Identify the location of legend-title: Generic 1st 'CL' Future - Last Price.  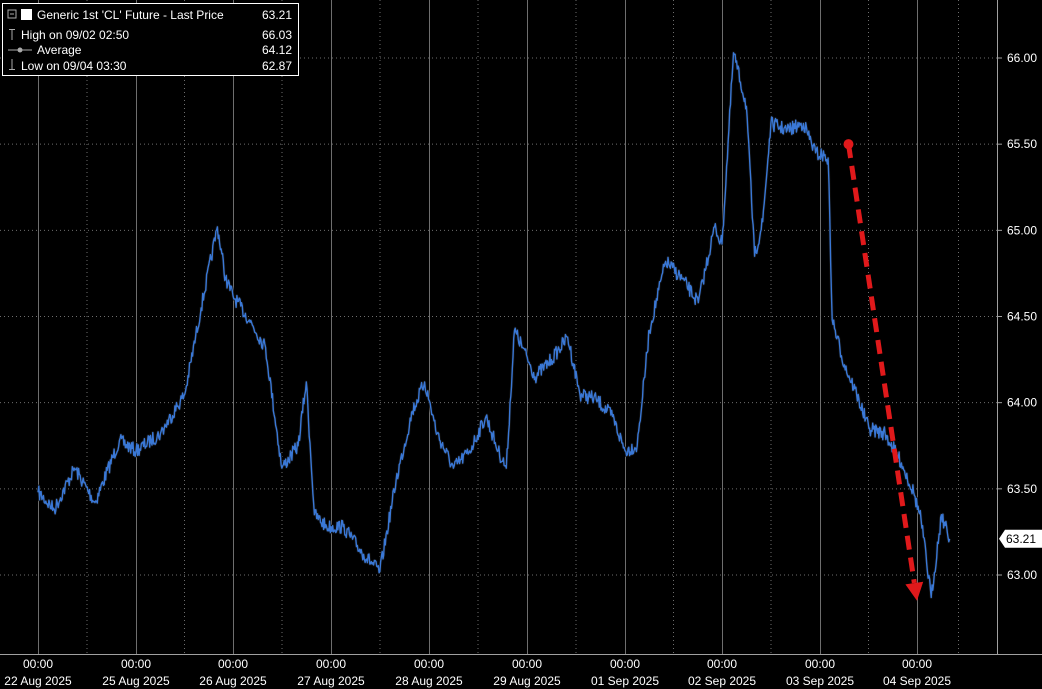
(130, 15).